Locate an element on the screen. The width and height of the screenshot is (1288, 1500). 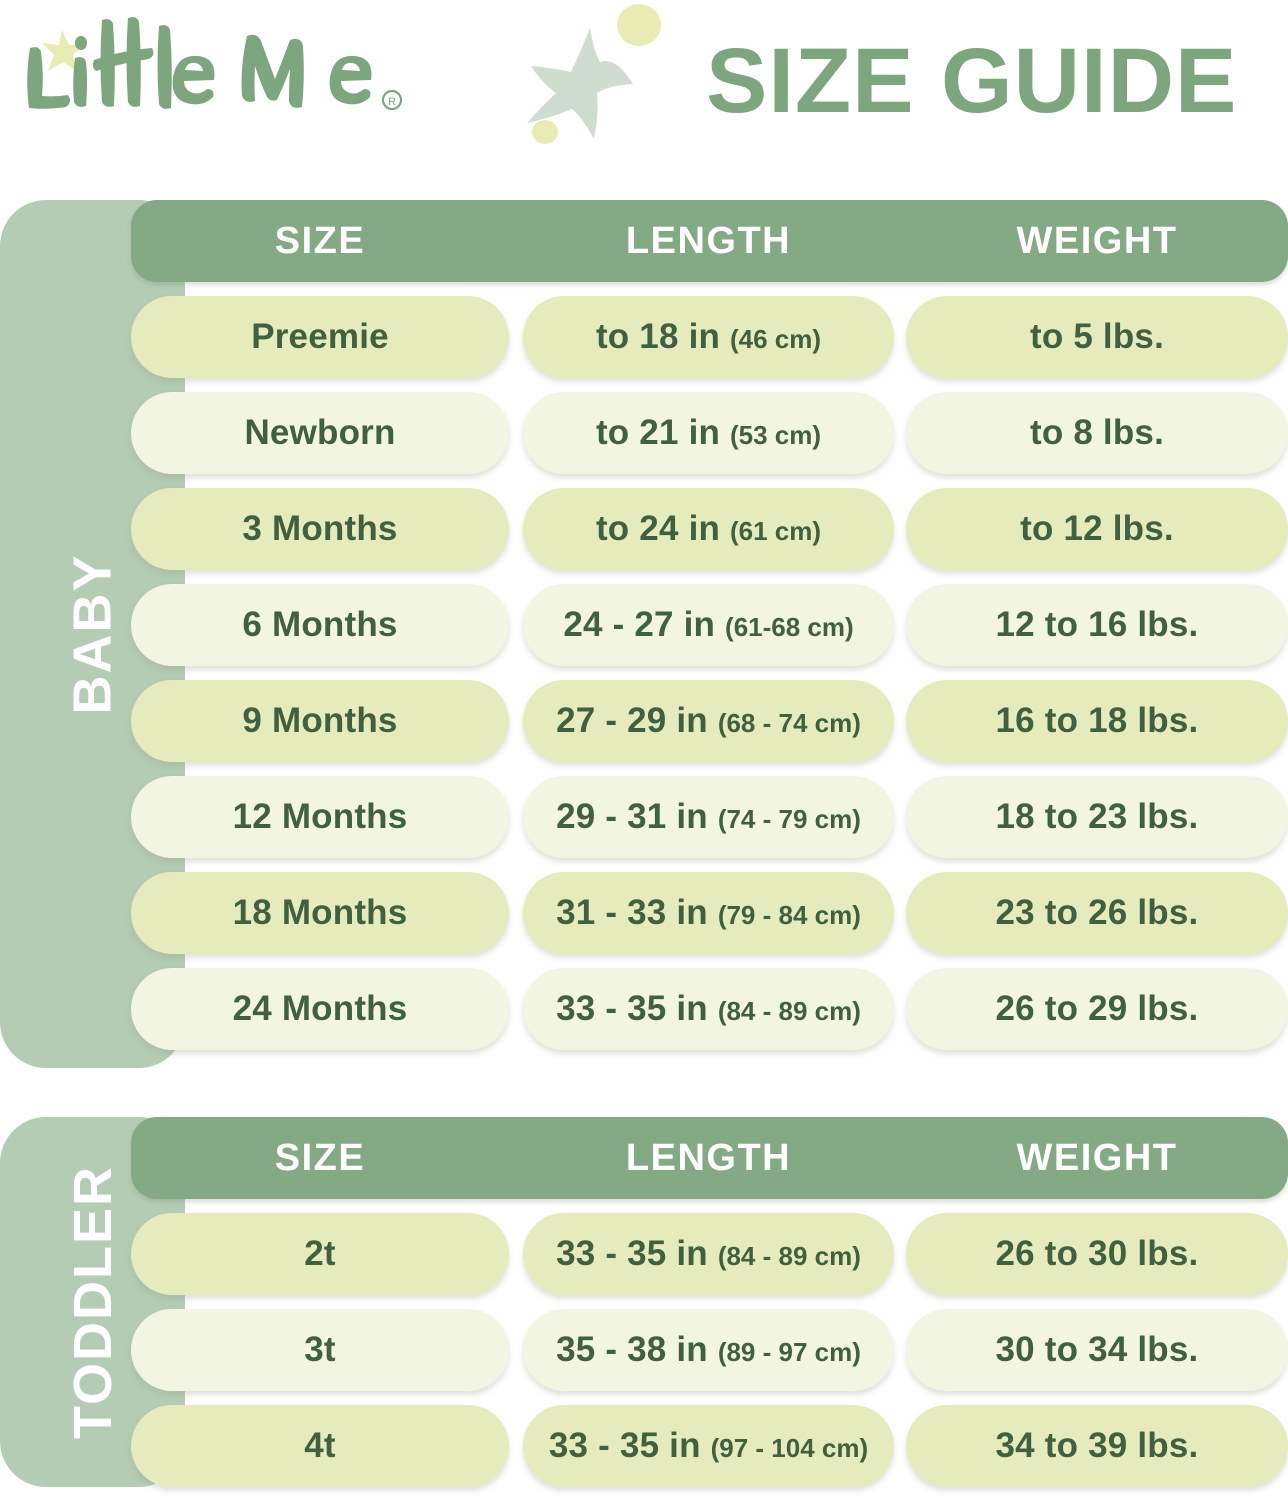
cell-weight: 30 to 34 lbs. is located at coordinates (1097, 1350).